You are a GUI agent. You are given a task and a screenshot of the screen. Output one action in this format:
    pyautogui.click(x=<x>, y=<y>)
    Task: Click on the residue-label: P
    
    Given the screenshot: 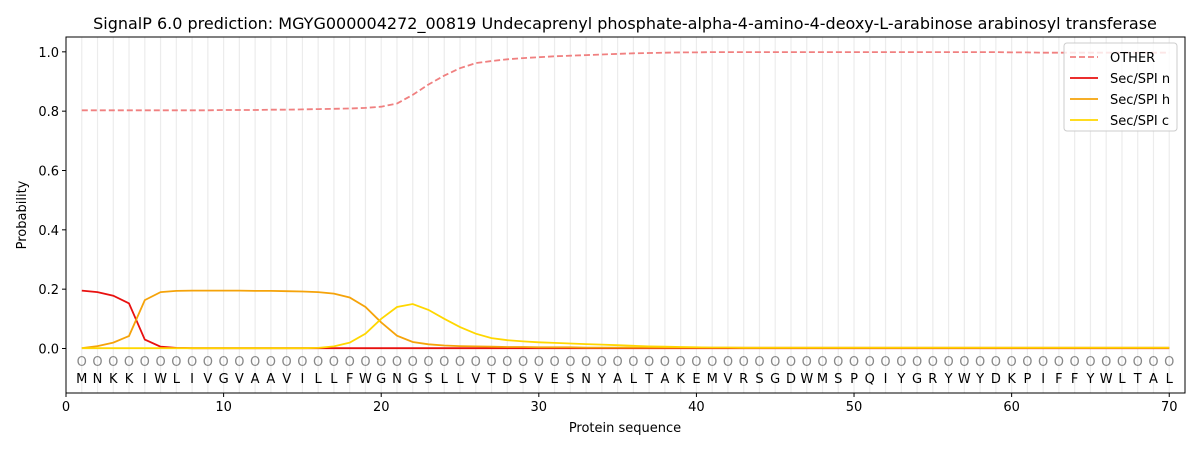 What is the action you would take?
    pyautogui.click(x=854, y=379)
    